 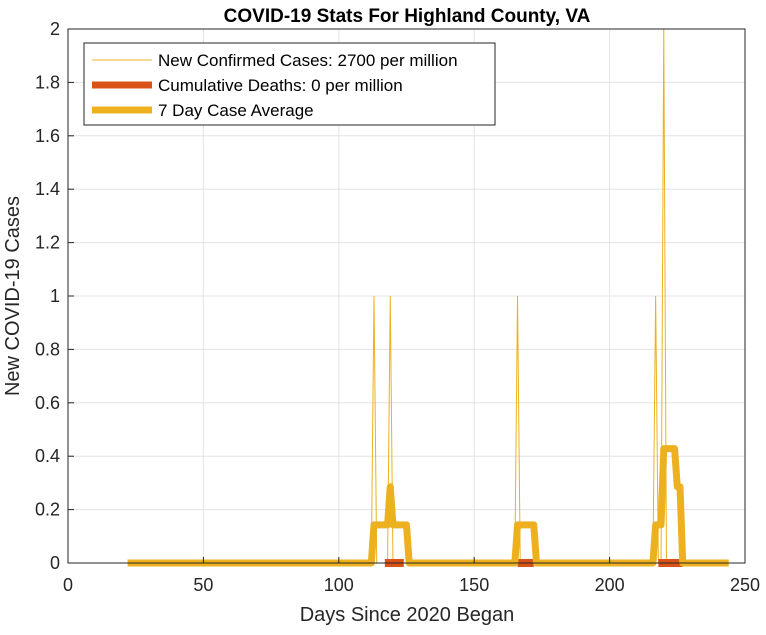 What do you see at coordinates (474, 585) in the screenshot?
I see `x-tick-label: 150` at bounding box center [474, 585].